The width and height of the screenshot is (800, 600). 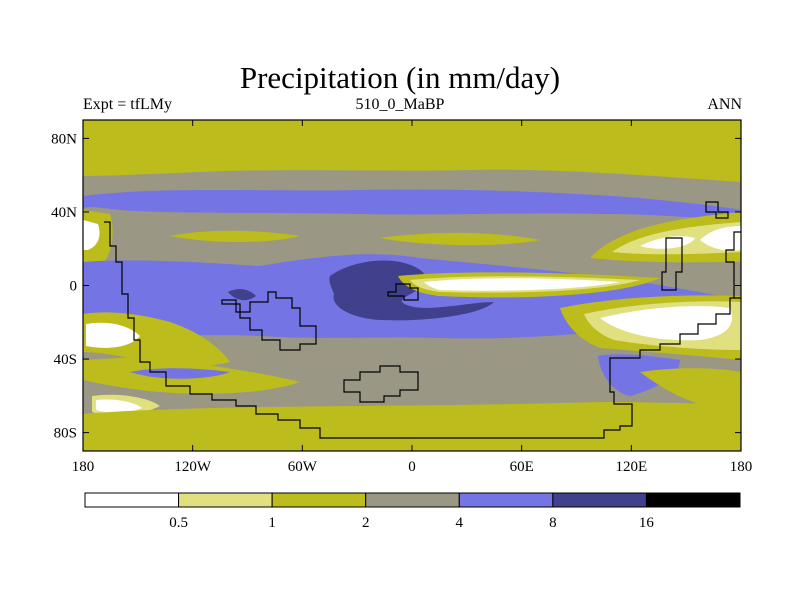 What do you see at coordinates (178, 523) in the screenshot?
I see `colorbar-level-label: 0.5` at bounding box center [178, 523].